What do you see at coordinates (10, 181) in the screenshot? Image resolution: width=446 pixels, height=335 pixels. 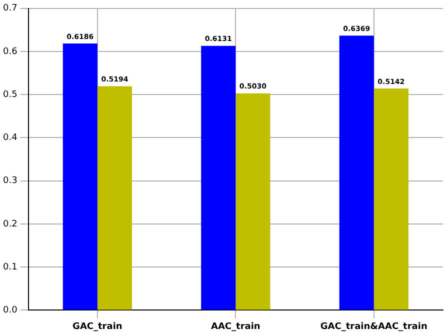 I see `y-tick-label: 0.3` at bounding box center [10, 181].